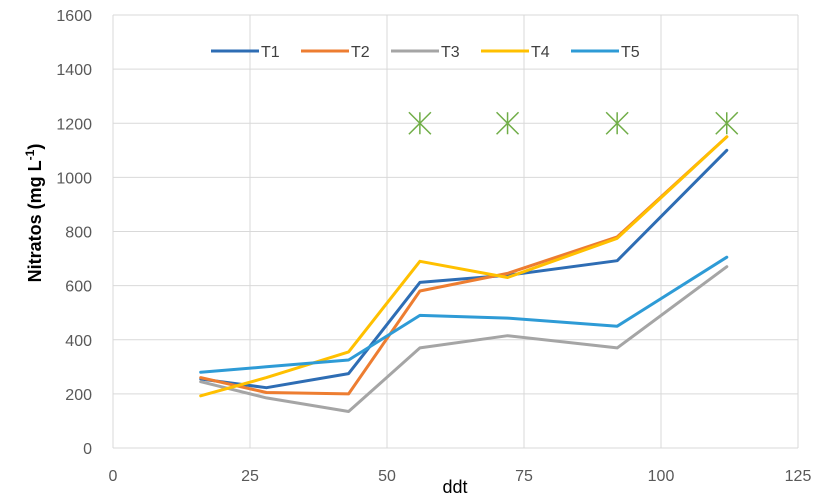 The width and height of the screenshot is (825, 498). I want to click on x-tick-label: 100, so click(661, 476).